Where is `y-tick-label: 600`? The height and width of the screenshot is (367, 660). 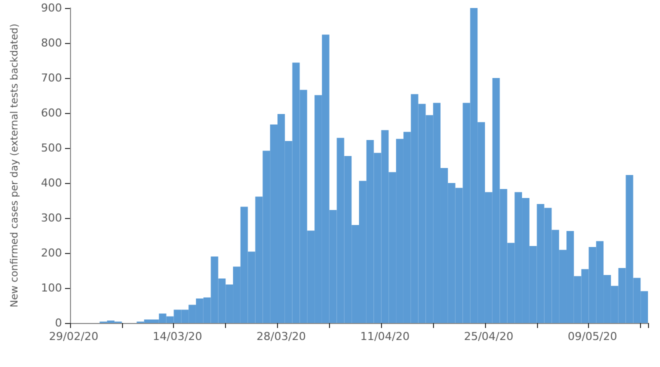 y-tick-label: 600 is located at coordinates (51, 113).